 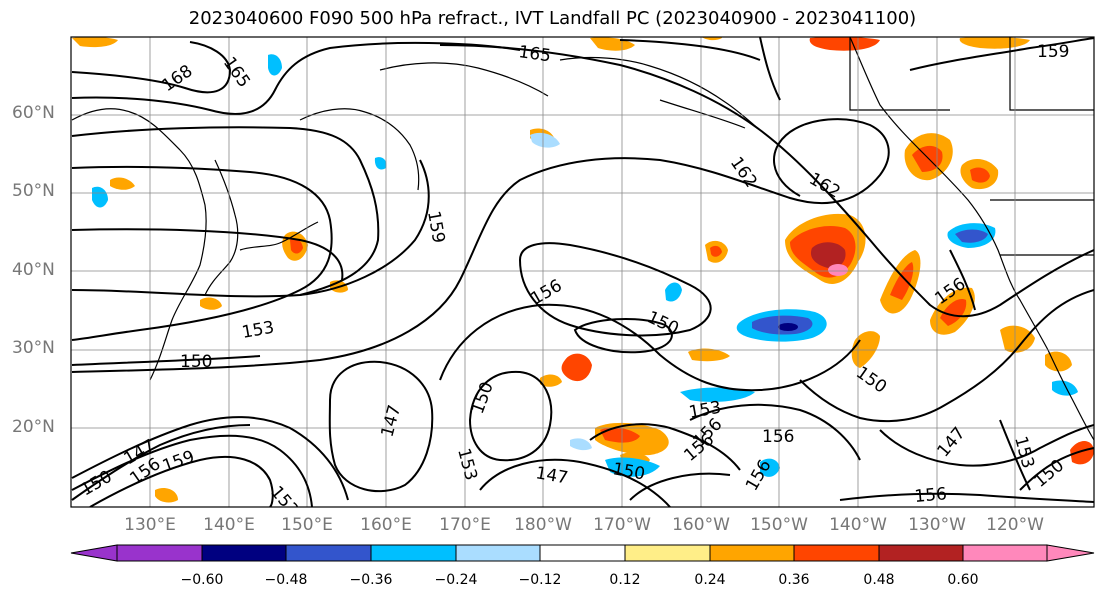 What do you see at coordinates (33, 113) in the screenshot?
I see `lat-label: 60°N` at bounding box center [33, 113].